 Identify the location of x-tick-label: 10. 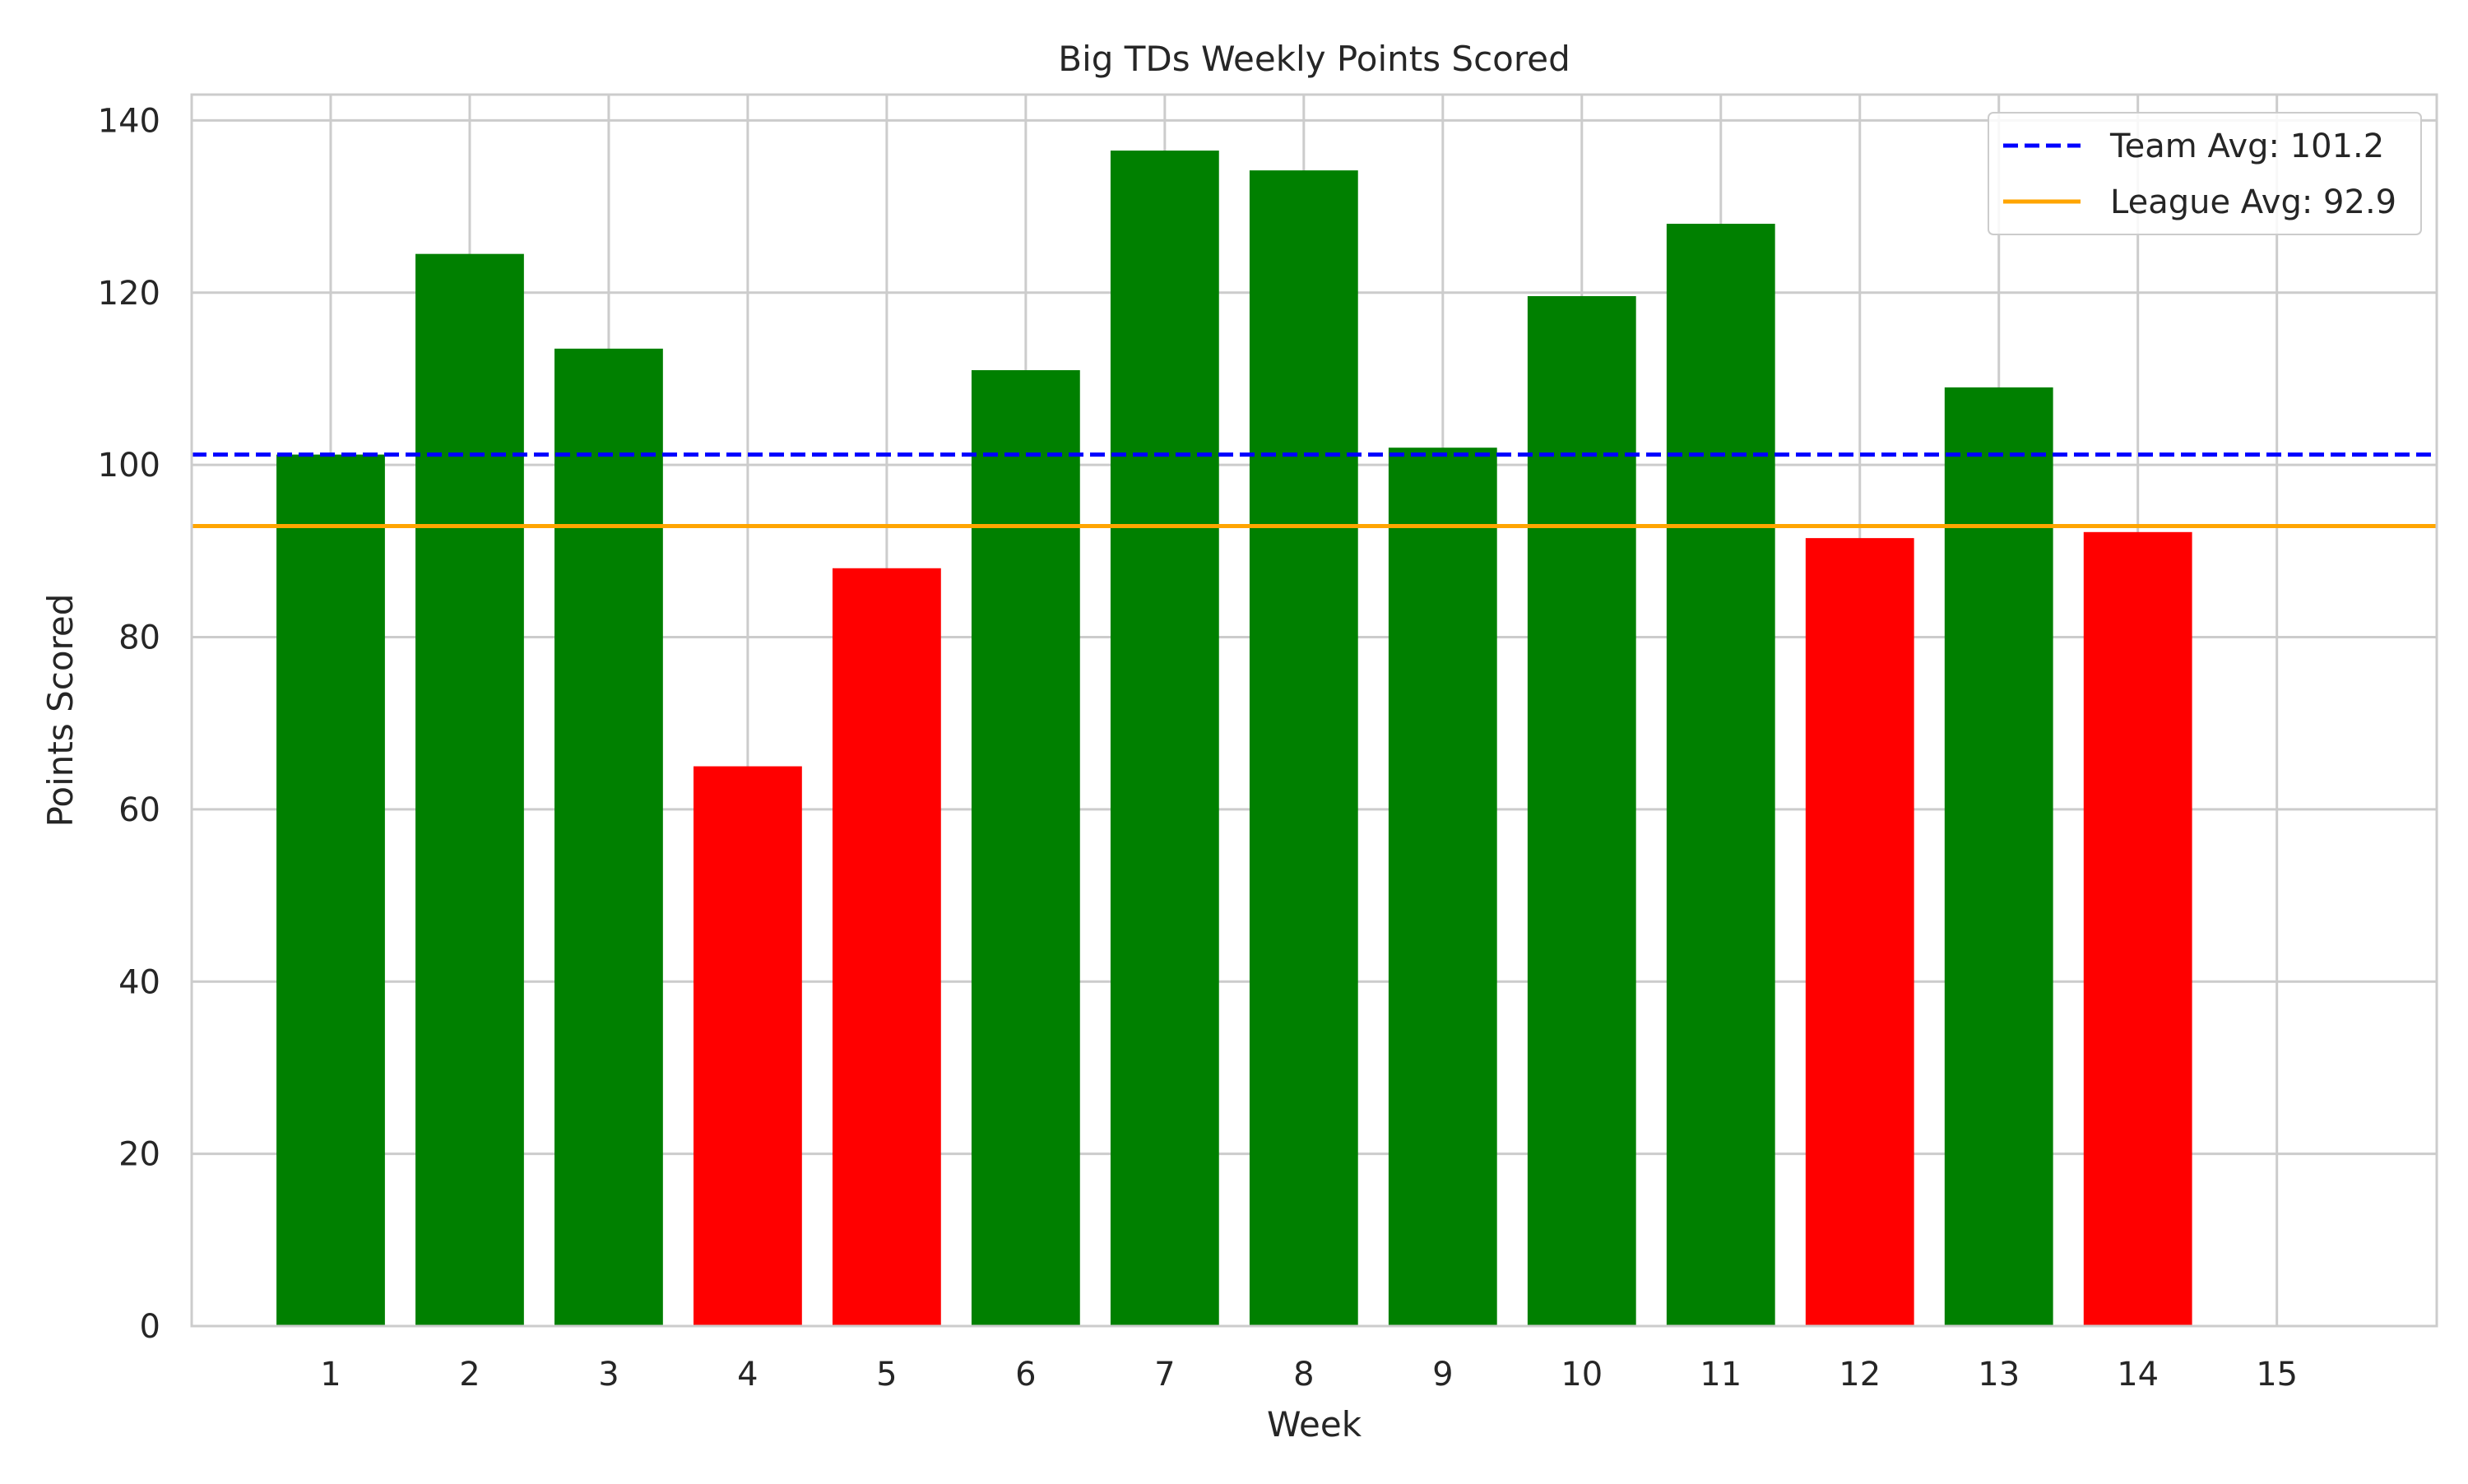
(1582, 1375).